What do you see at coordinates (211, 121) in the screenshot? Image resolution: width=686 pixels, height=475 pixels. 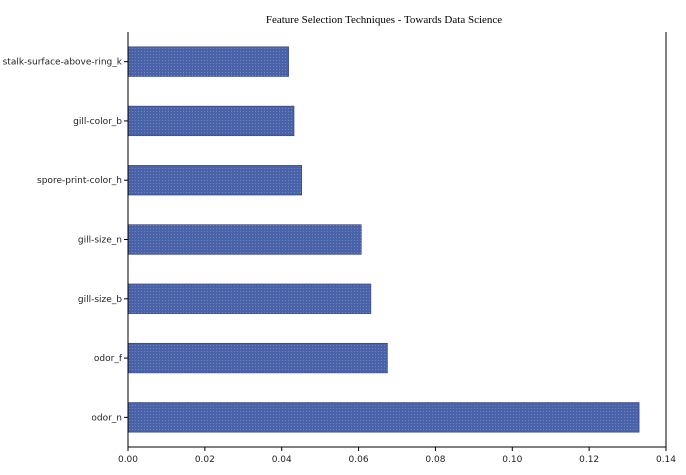 I see `bar-gill-color_b` at bounding box center [211, 121].